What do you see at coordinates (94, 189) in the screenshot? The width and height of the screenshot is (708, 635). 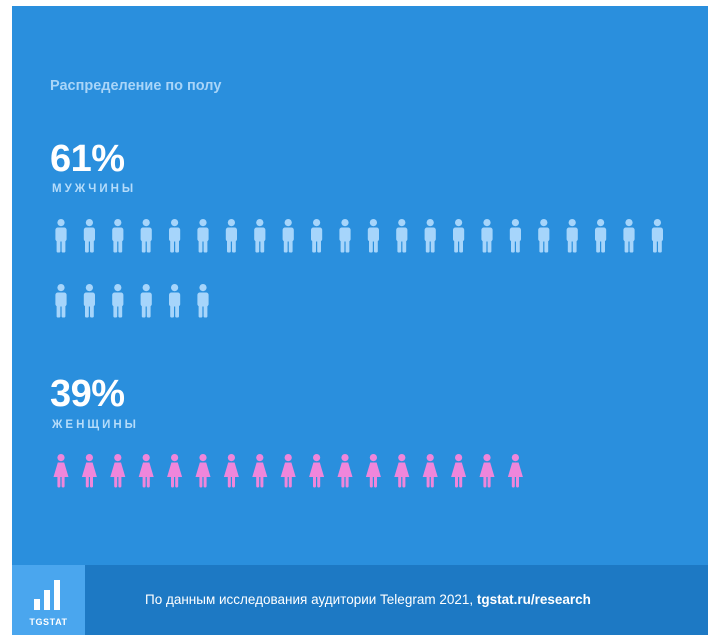 I see `men-label: МУЖЧИНЫ` at bounding box center [94, 189].